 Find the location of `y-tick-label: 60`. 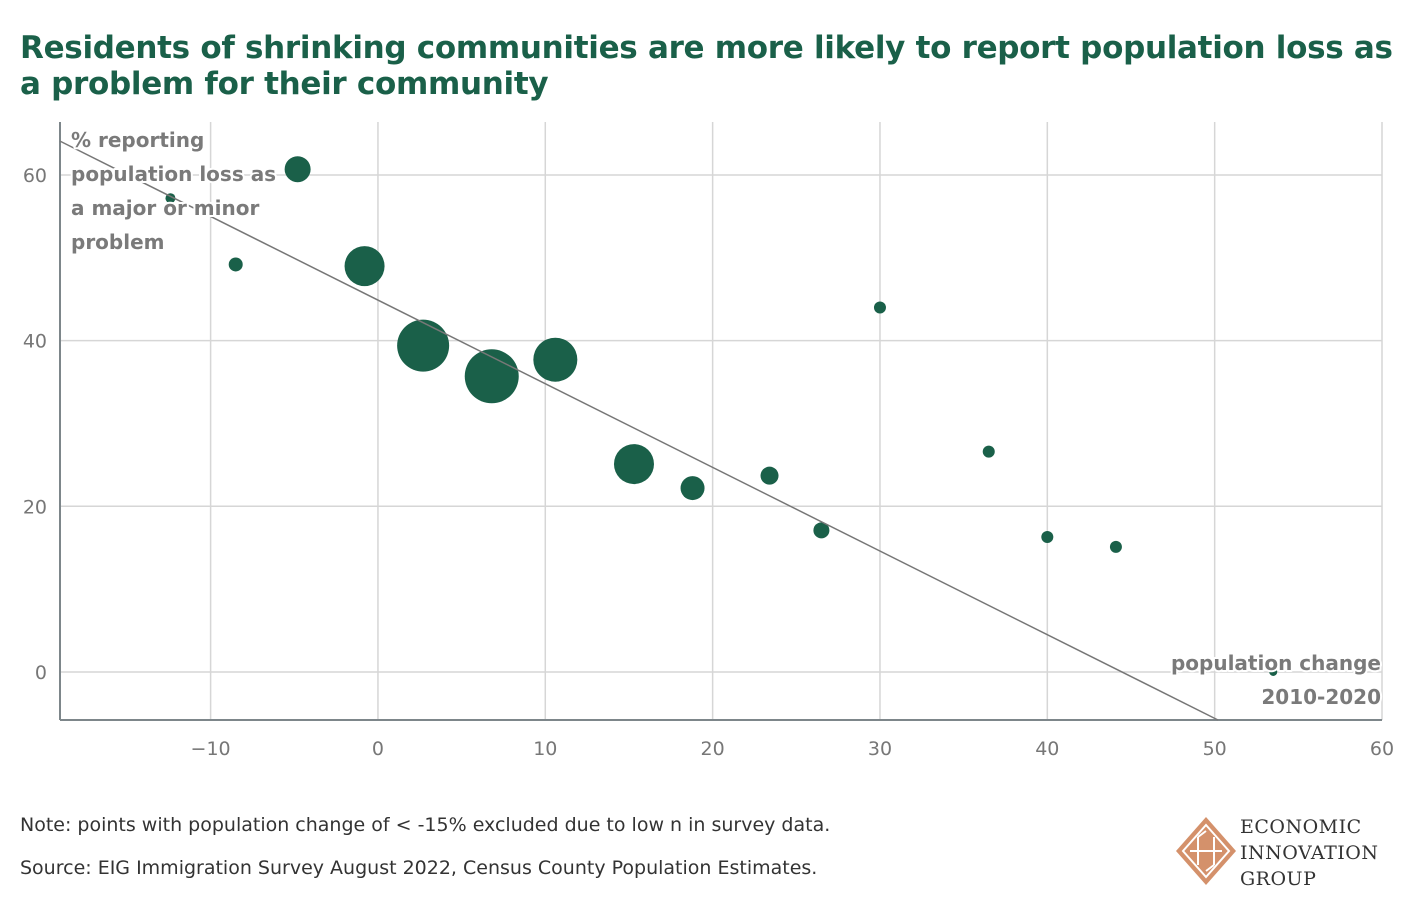

y-tick-label: 60 is located at coordinates (35, 176).